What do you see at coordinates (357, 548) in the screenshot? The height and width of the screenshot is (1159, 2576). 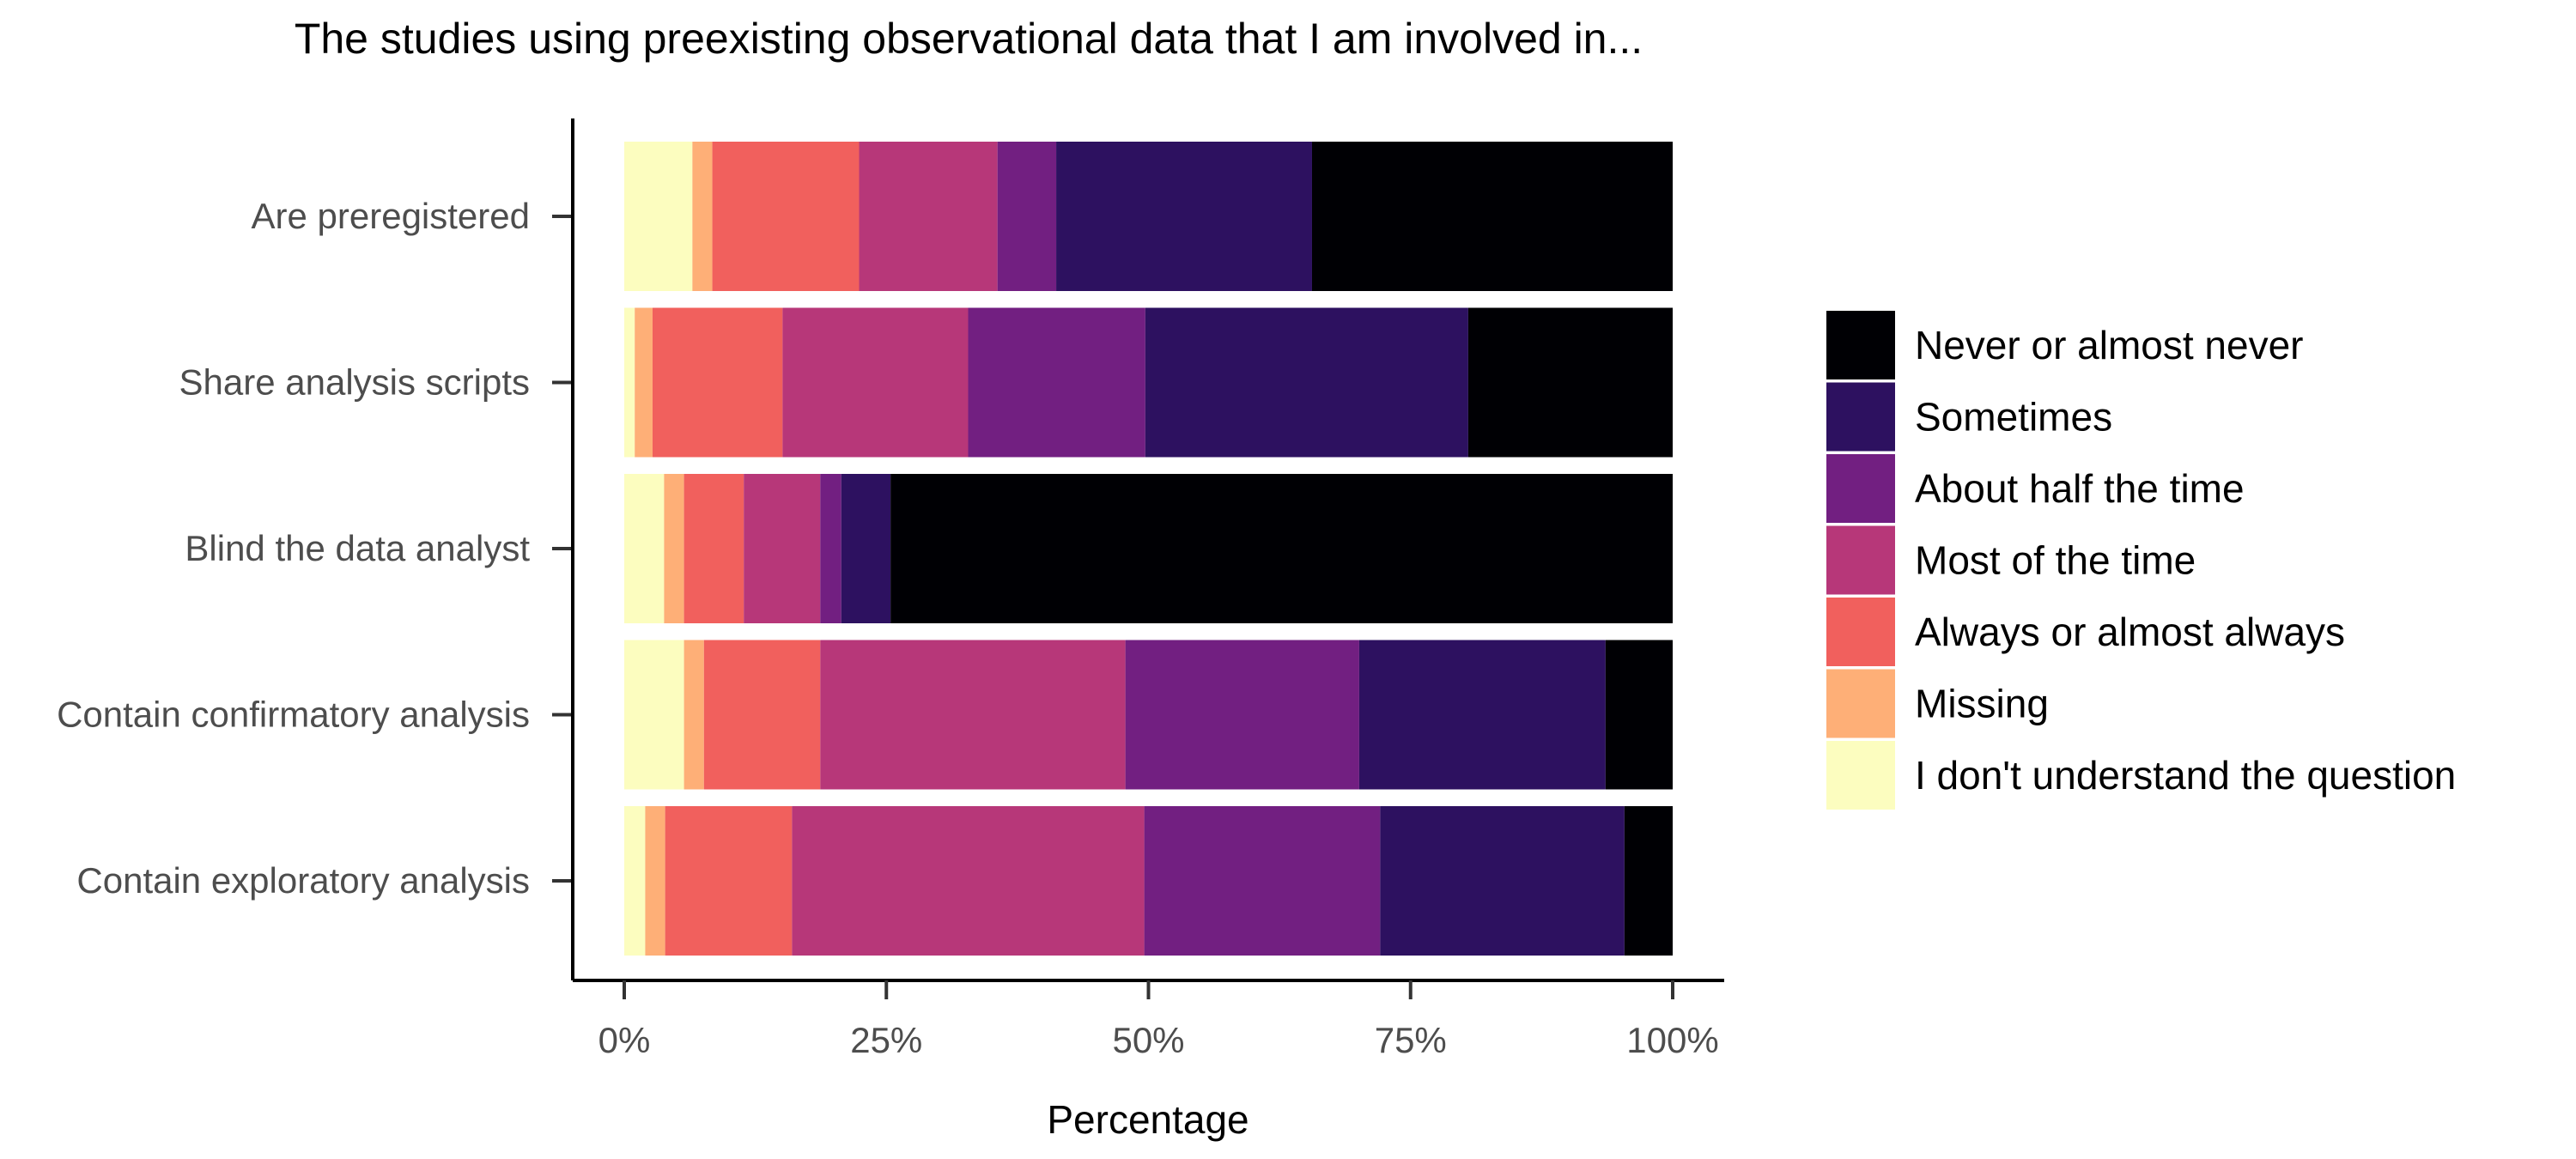 I see `y-tick-label: Blind the data analyst` at bounding box center [357, 548].